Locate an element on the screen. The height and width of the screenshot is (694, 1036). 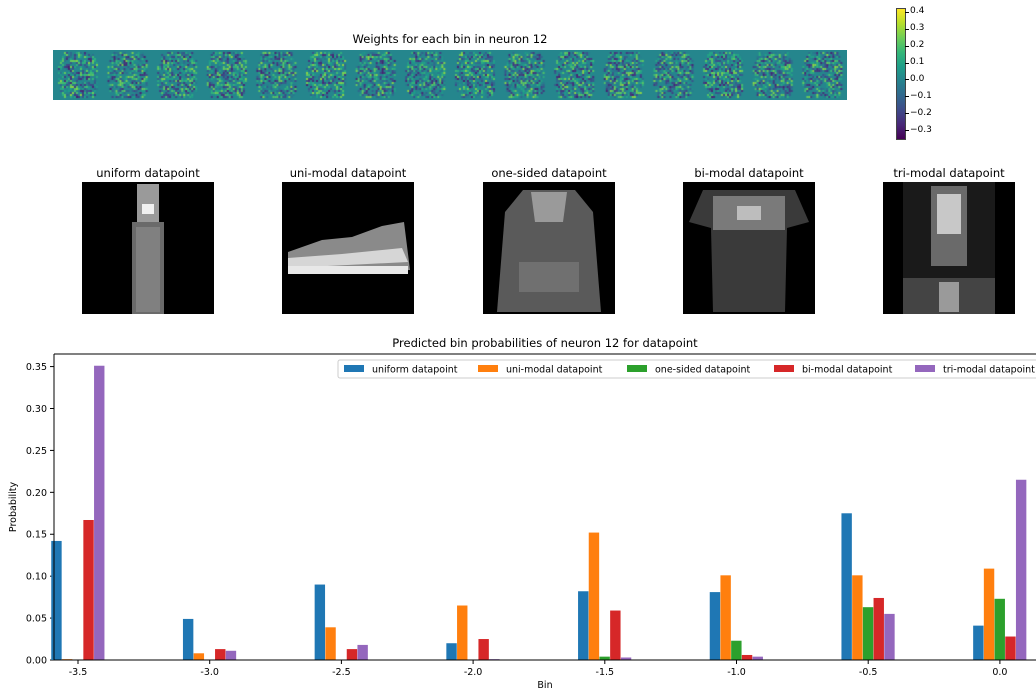
weights-heatmap is located at coordinates (450, 75).